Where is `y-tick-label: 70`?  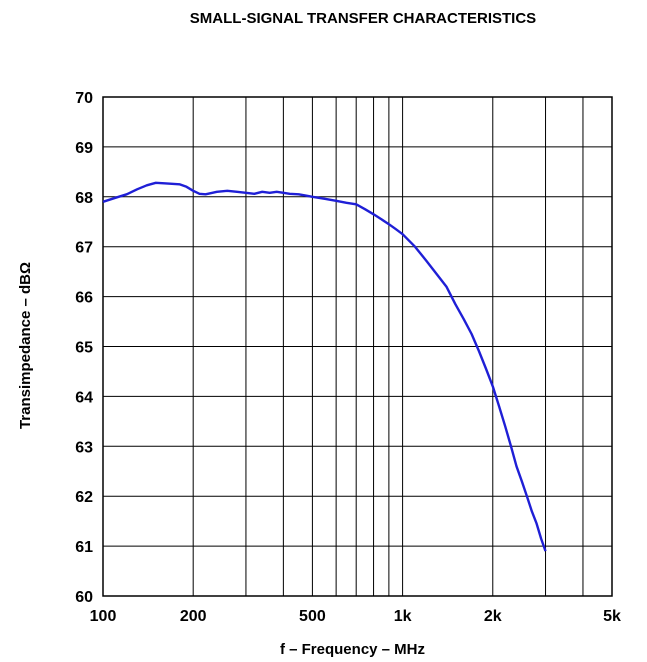 y-tick-label: 70 is located at coordinates (84, 98).